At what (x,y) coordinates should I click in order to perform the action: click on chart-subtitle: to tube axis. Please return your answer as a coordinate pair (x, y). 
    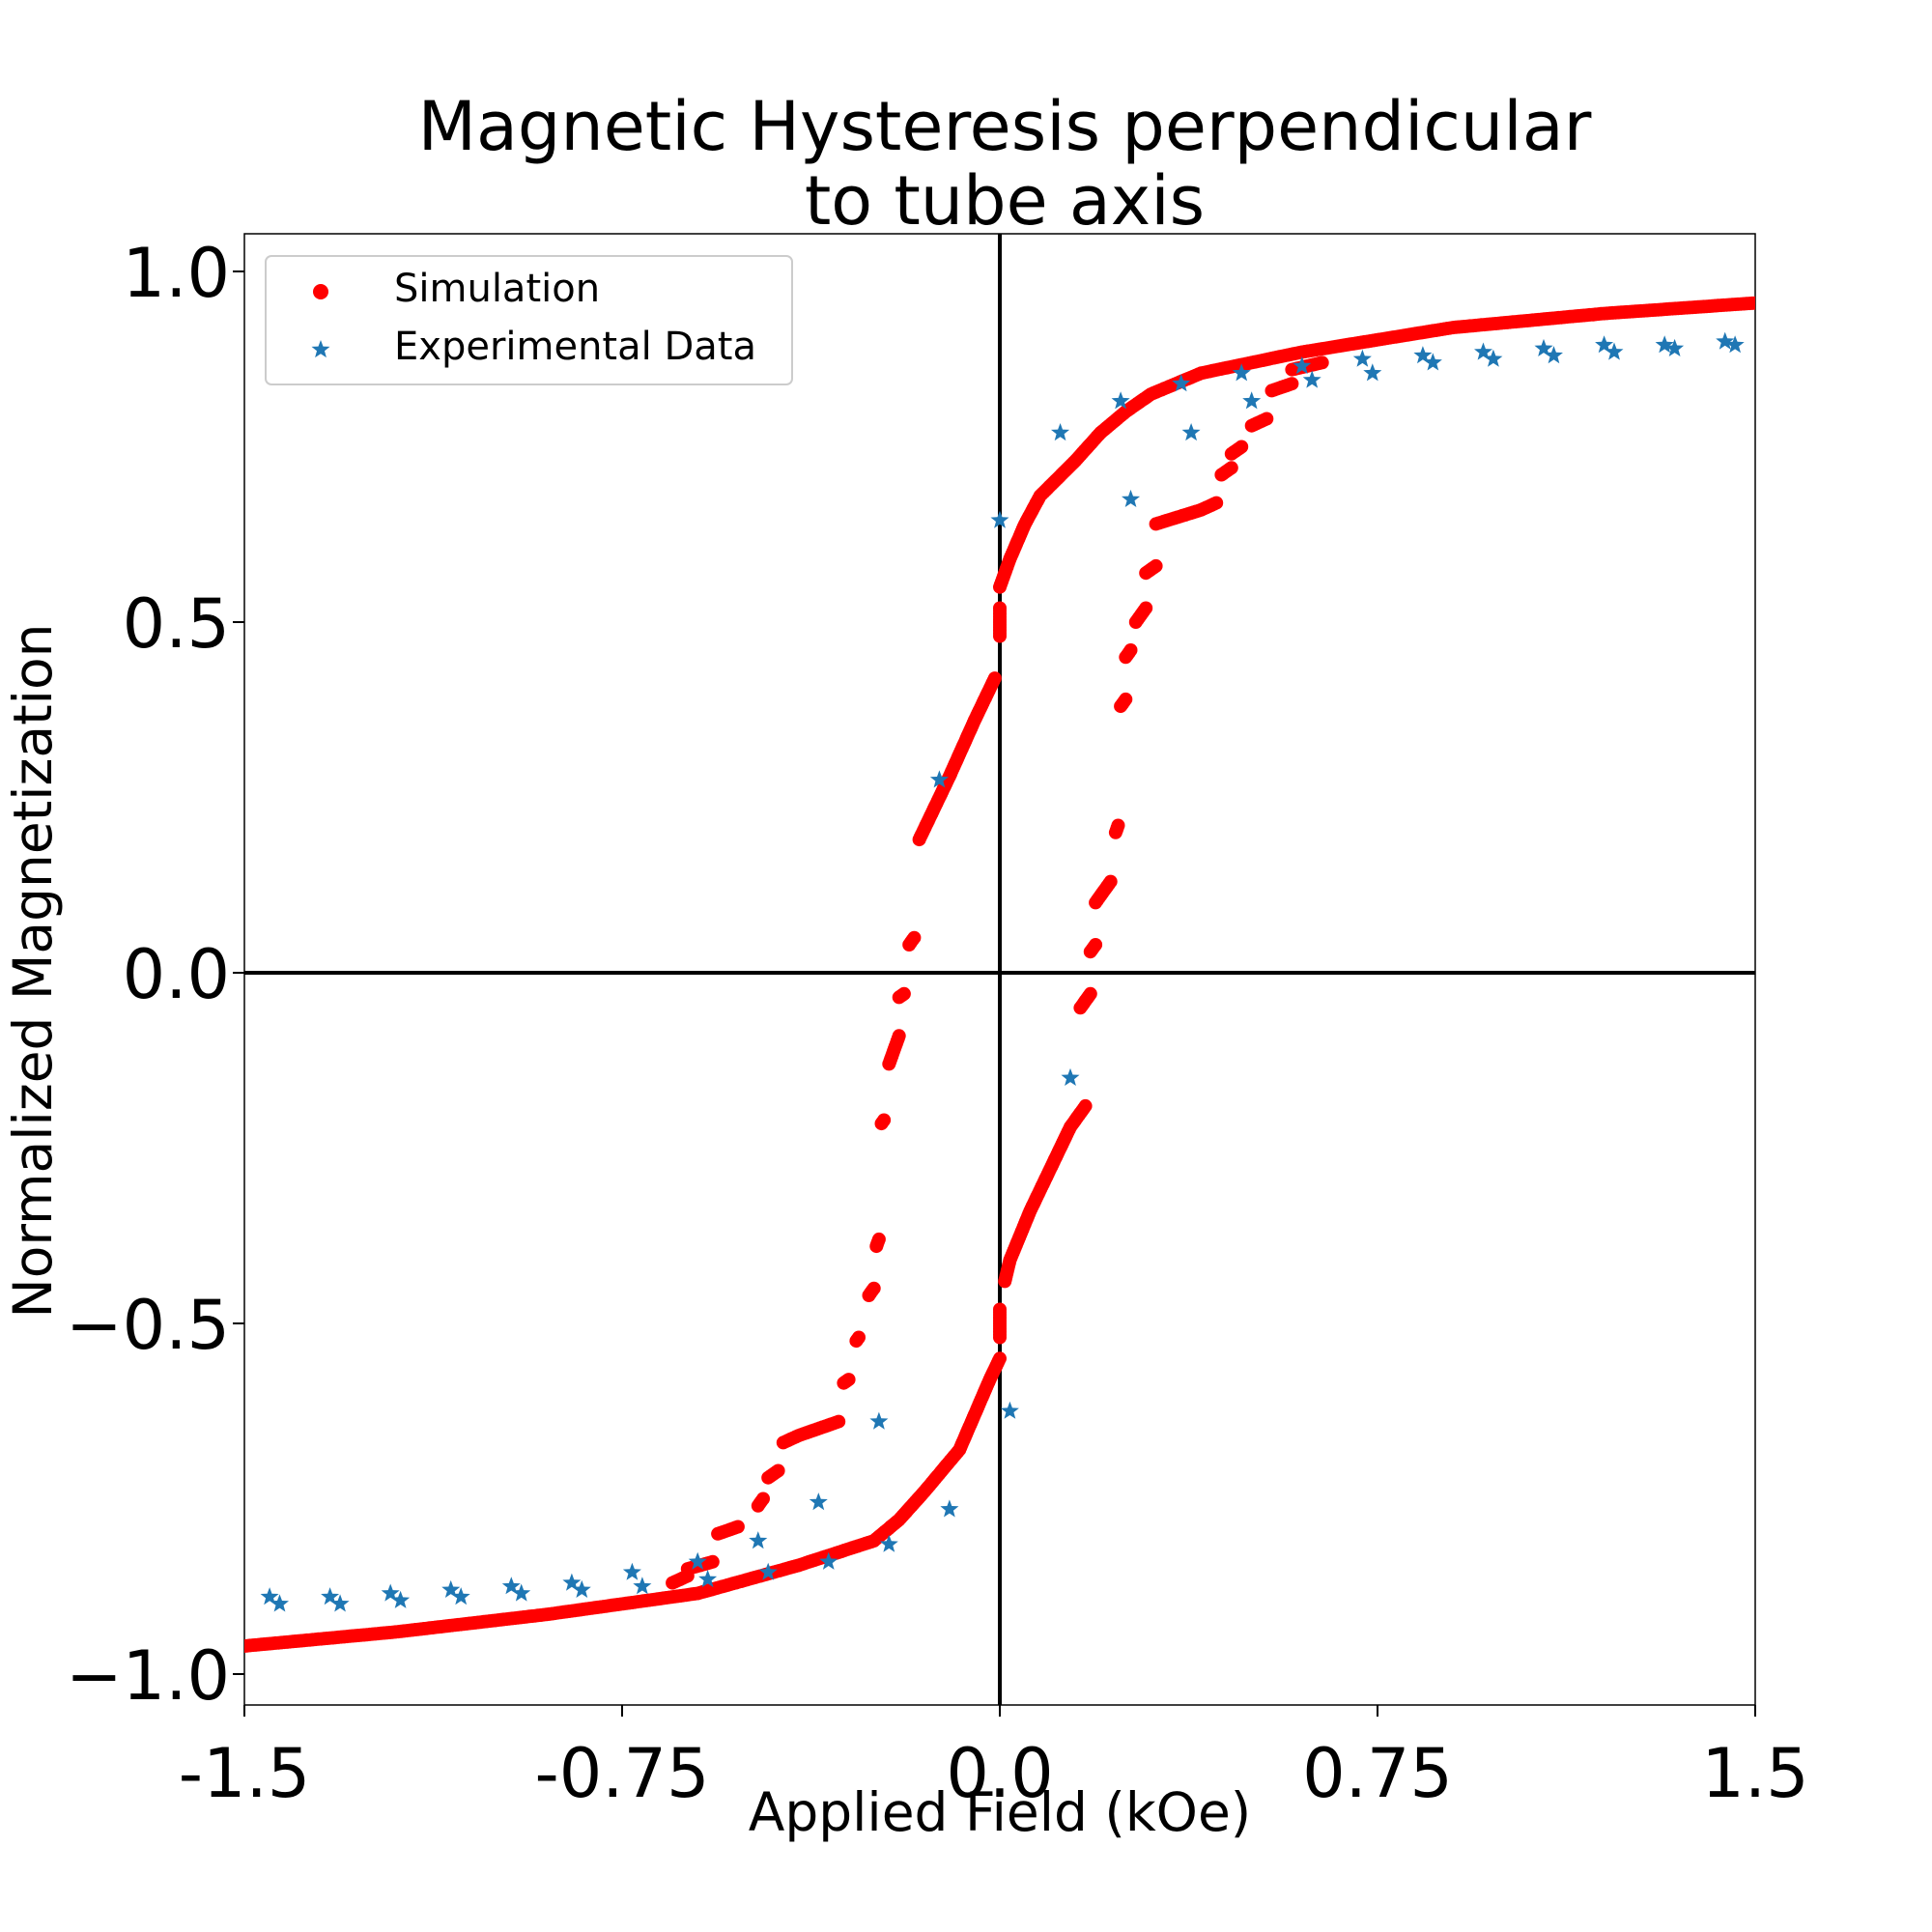
    Looking at the image, I should click on (1005, 201).